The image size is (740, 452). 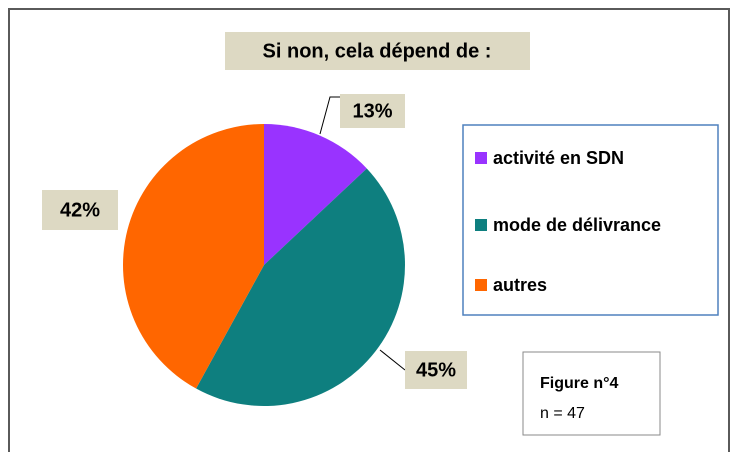 I want to click on annotation-title: Figure n°4, so click(x=579, y=383).